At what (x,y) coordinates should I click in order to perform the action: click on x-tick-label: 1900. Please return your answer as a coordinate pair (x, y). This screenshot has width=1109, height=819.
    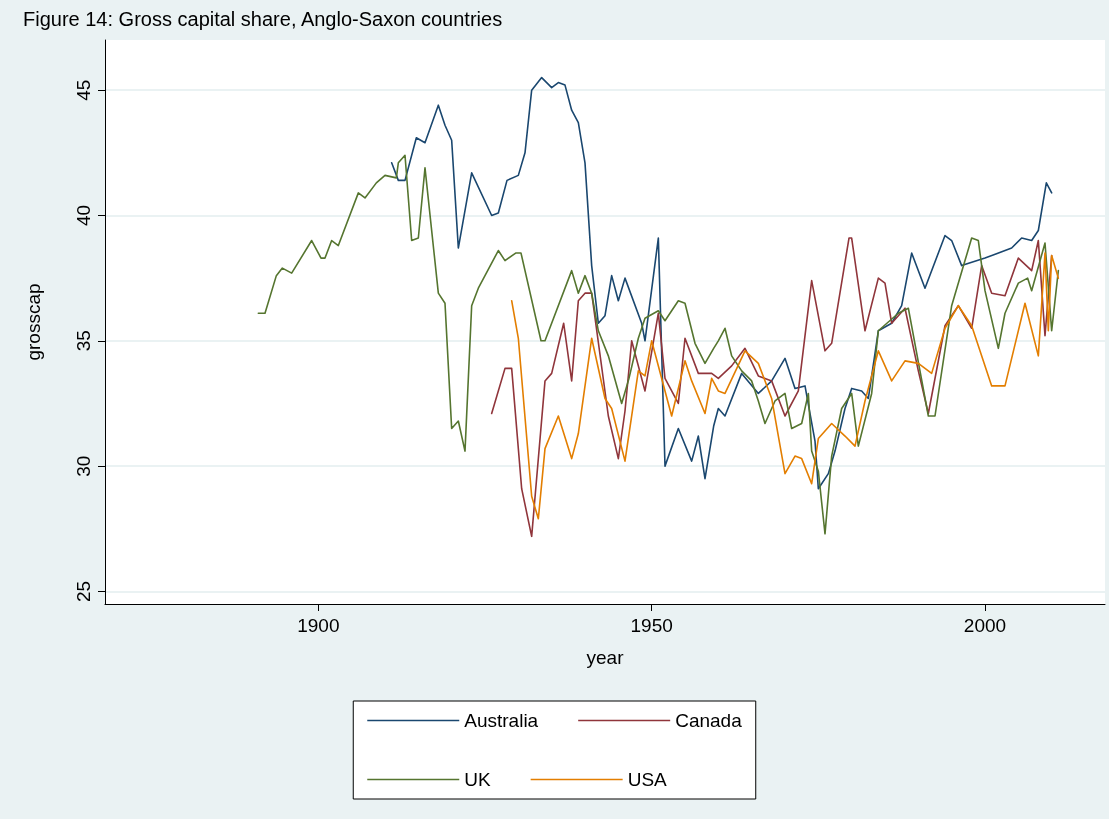
    Looking at the image, I should click on (318, 625).